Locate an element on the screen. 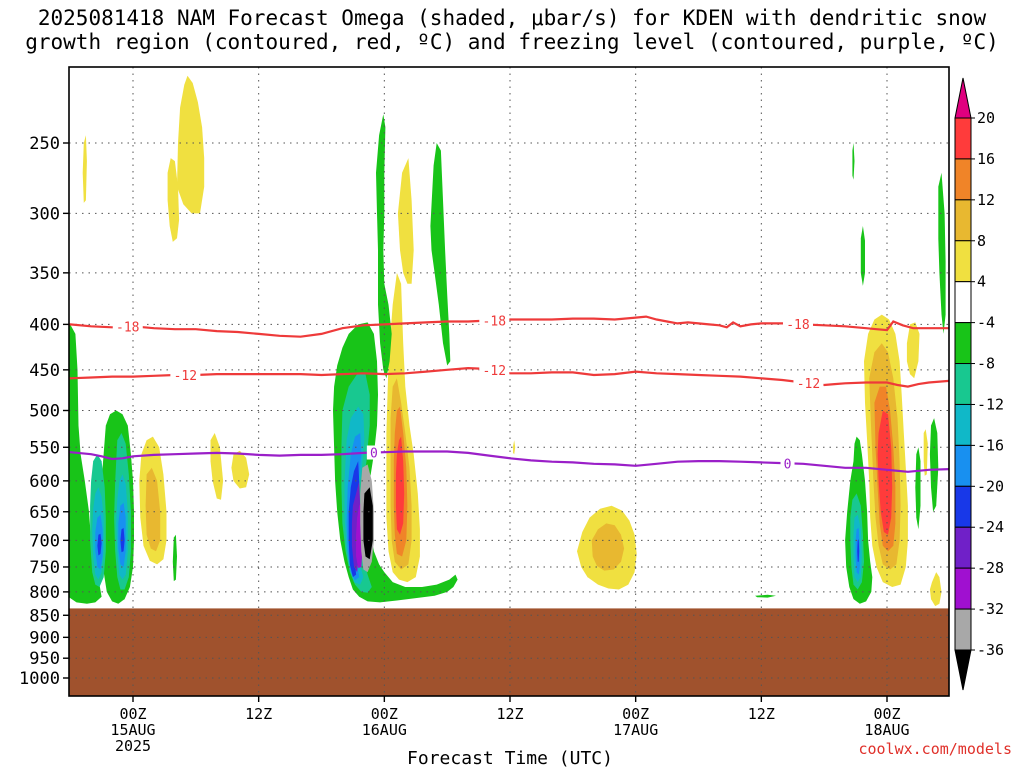  colorbar-tick-label: -32 is located at coordinates (990, 609).